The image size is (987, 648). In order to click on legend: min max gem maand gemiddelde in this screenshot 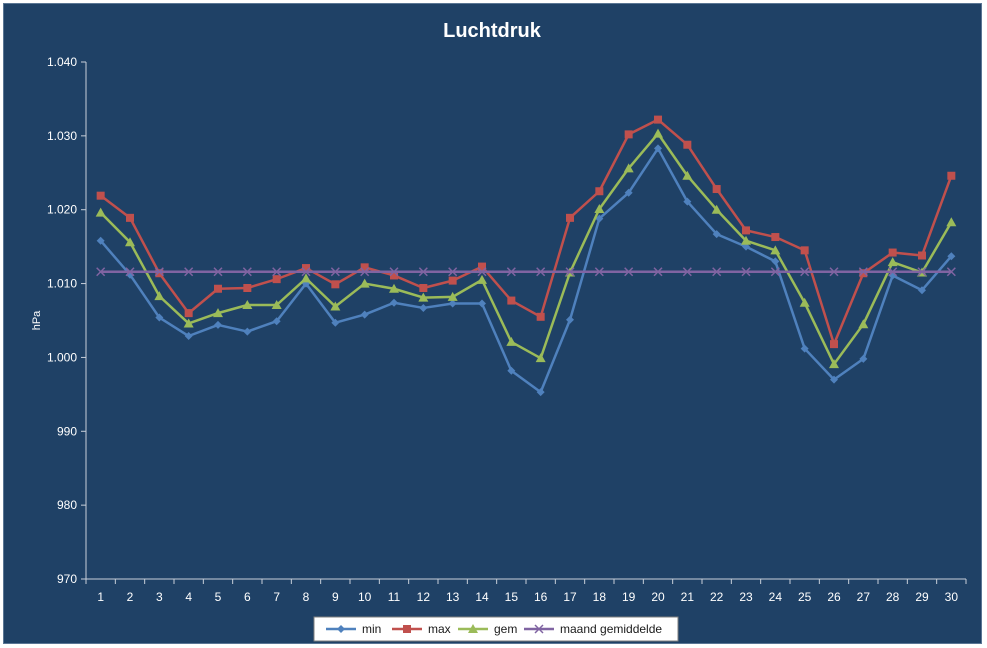, I will do `click(496, 629)`.